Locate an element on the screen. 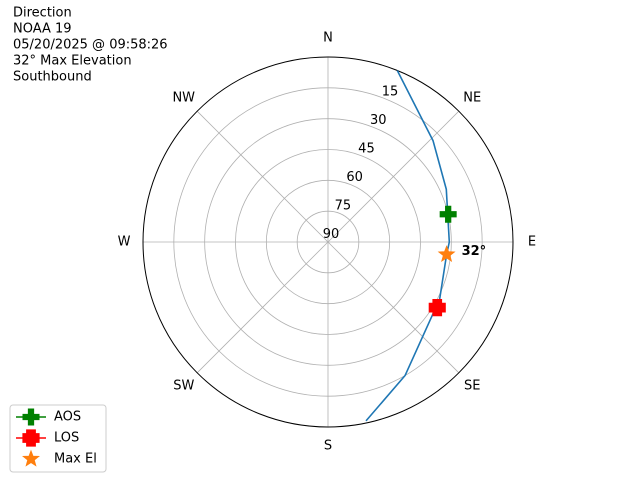  title-line: Southbound is located at coordinates (52, 77).